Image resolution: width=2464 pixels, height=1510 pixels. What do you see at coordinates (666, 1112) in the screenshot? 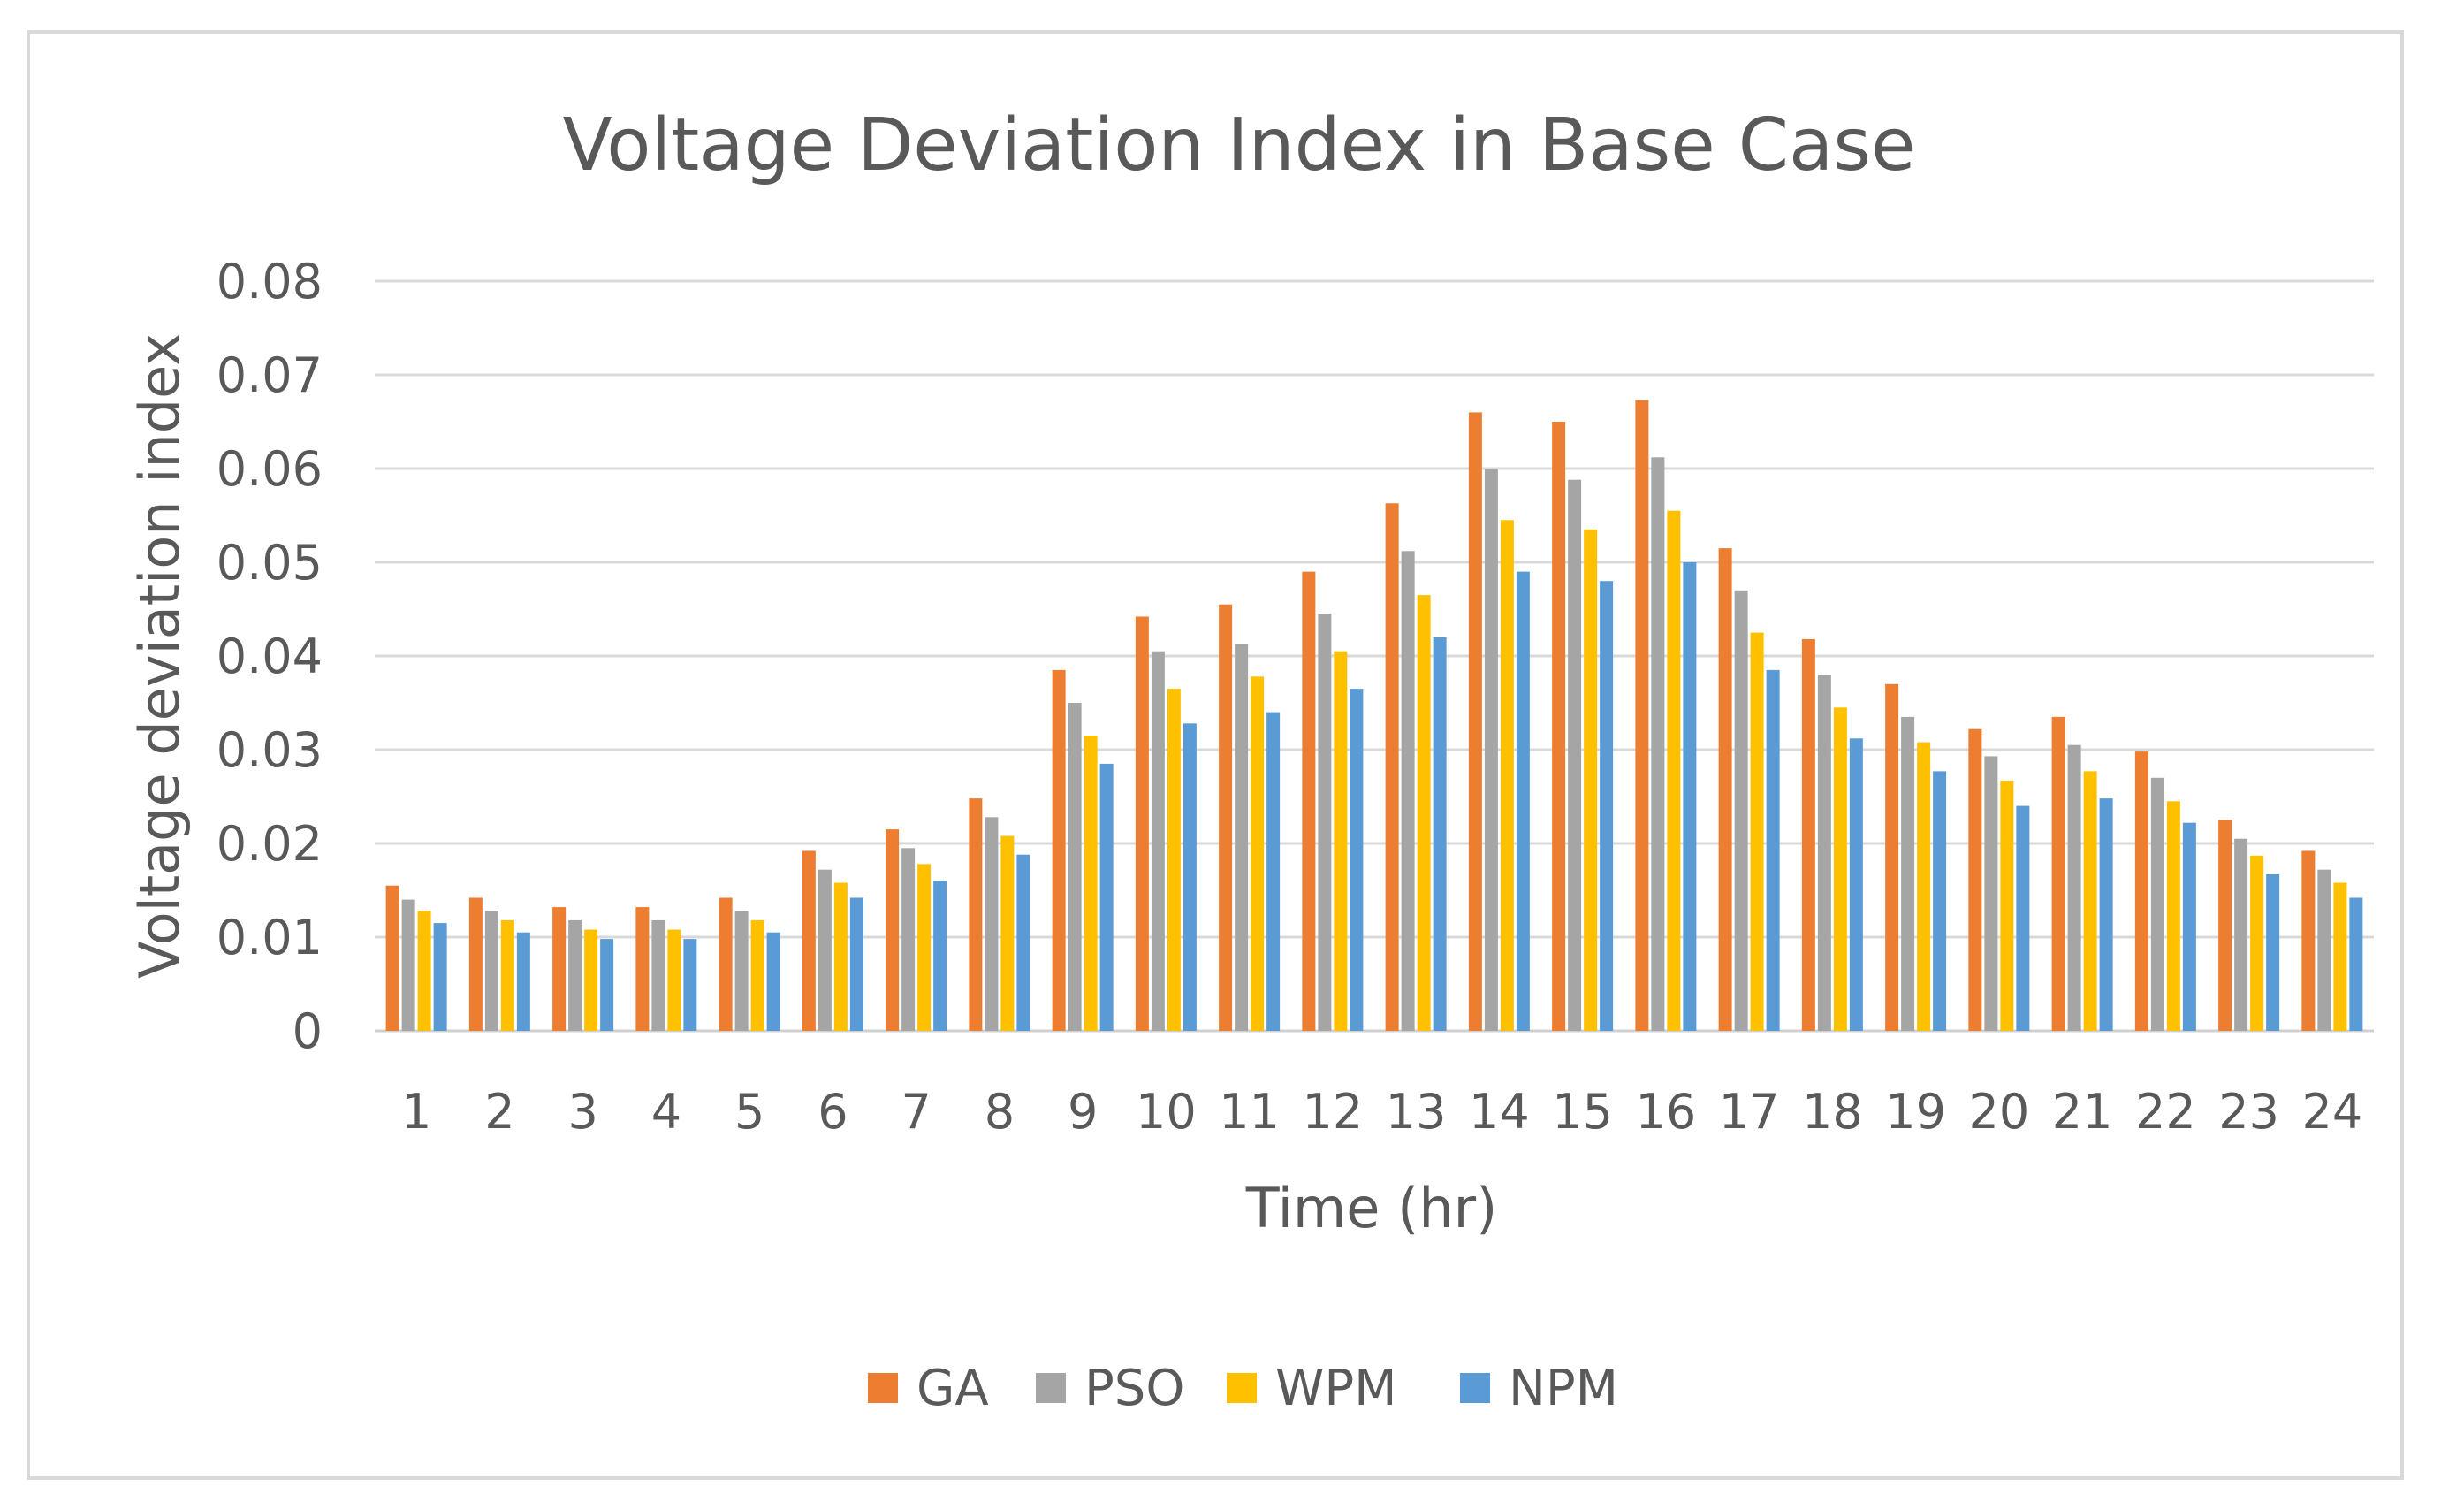
I see `x-tick-label: 4` at bounding box center [666, 1112].